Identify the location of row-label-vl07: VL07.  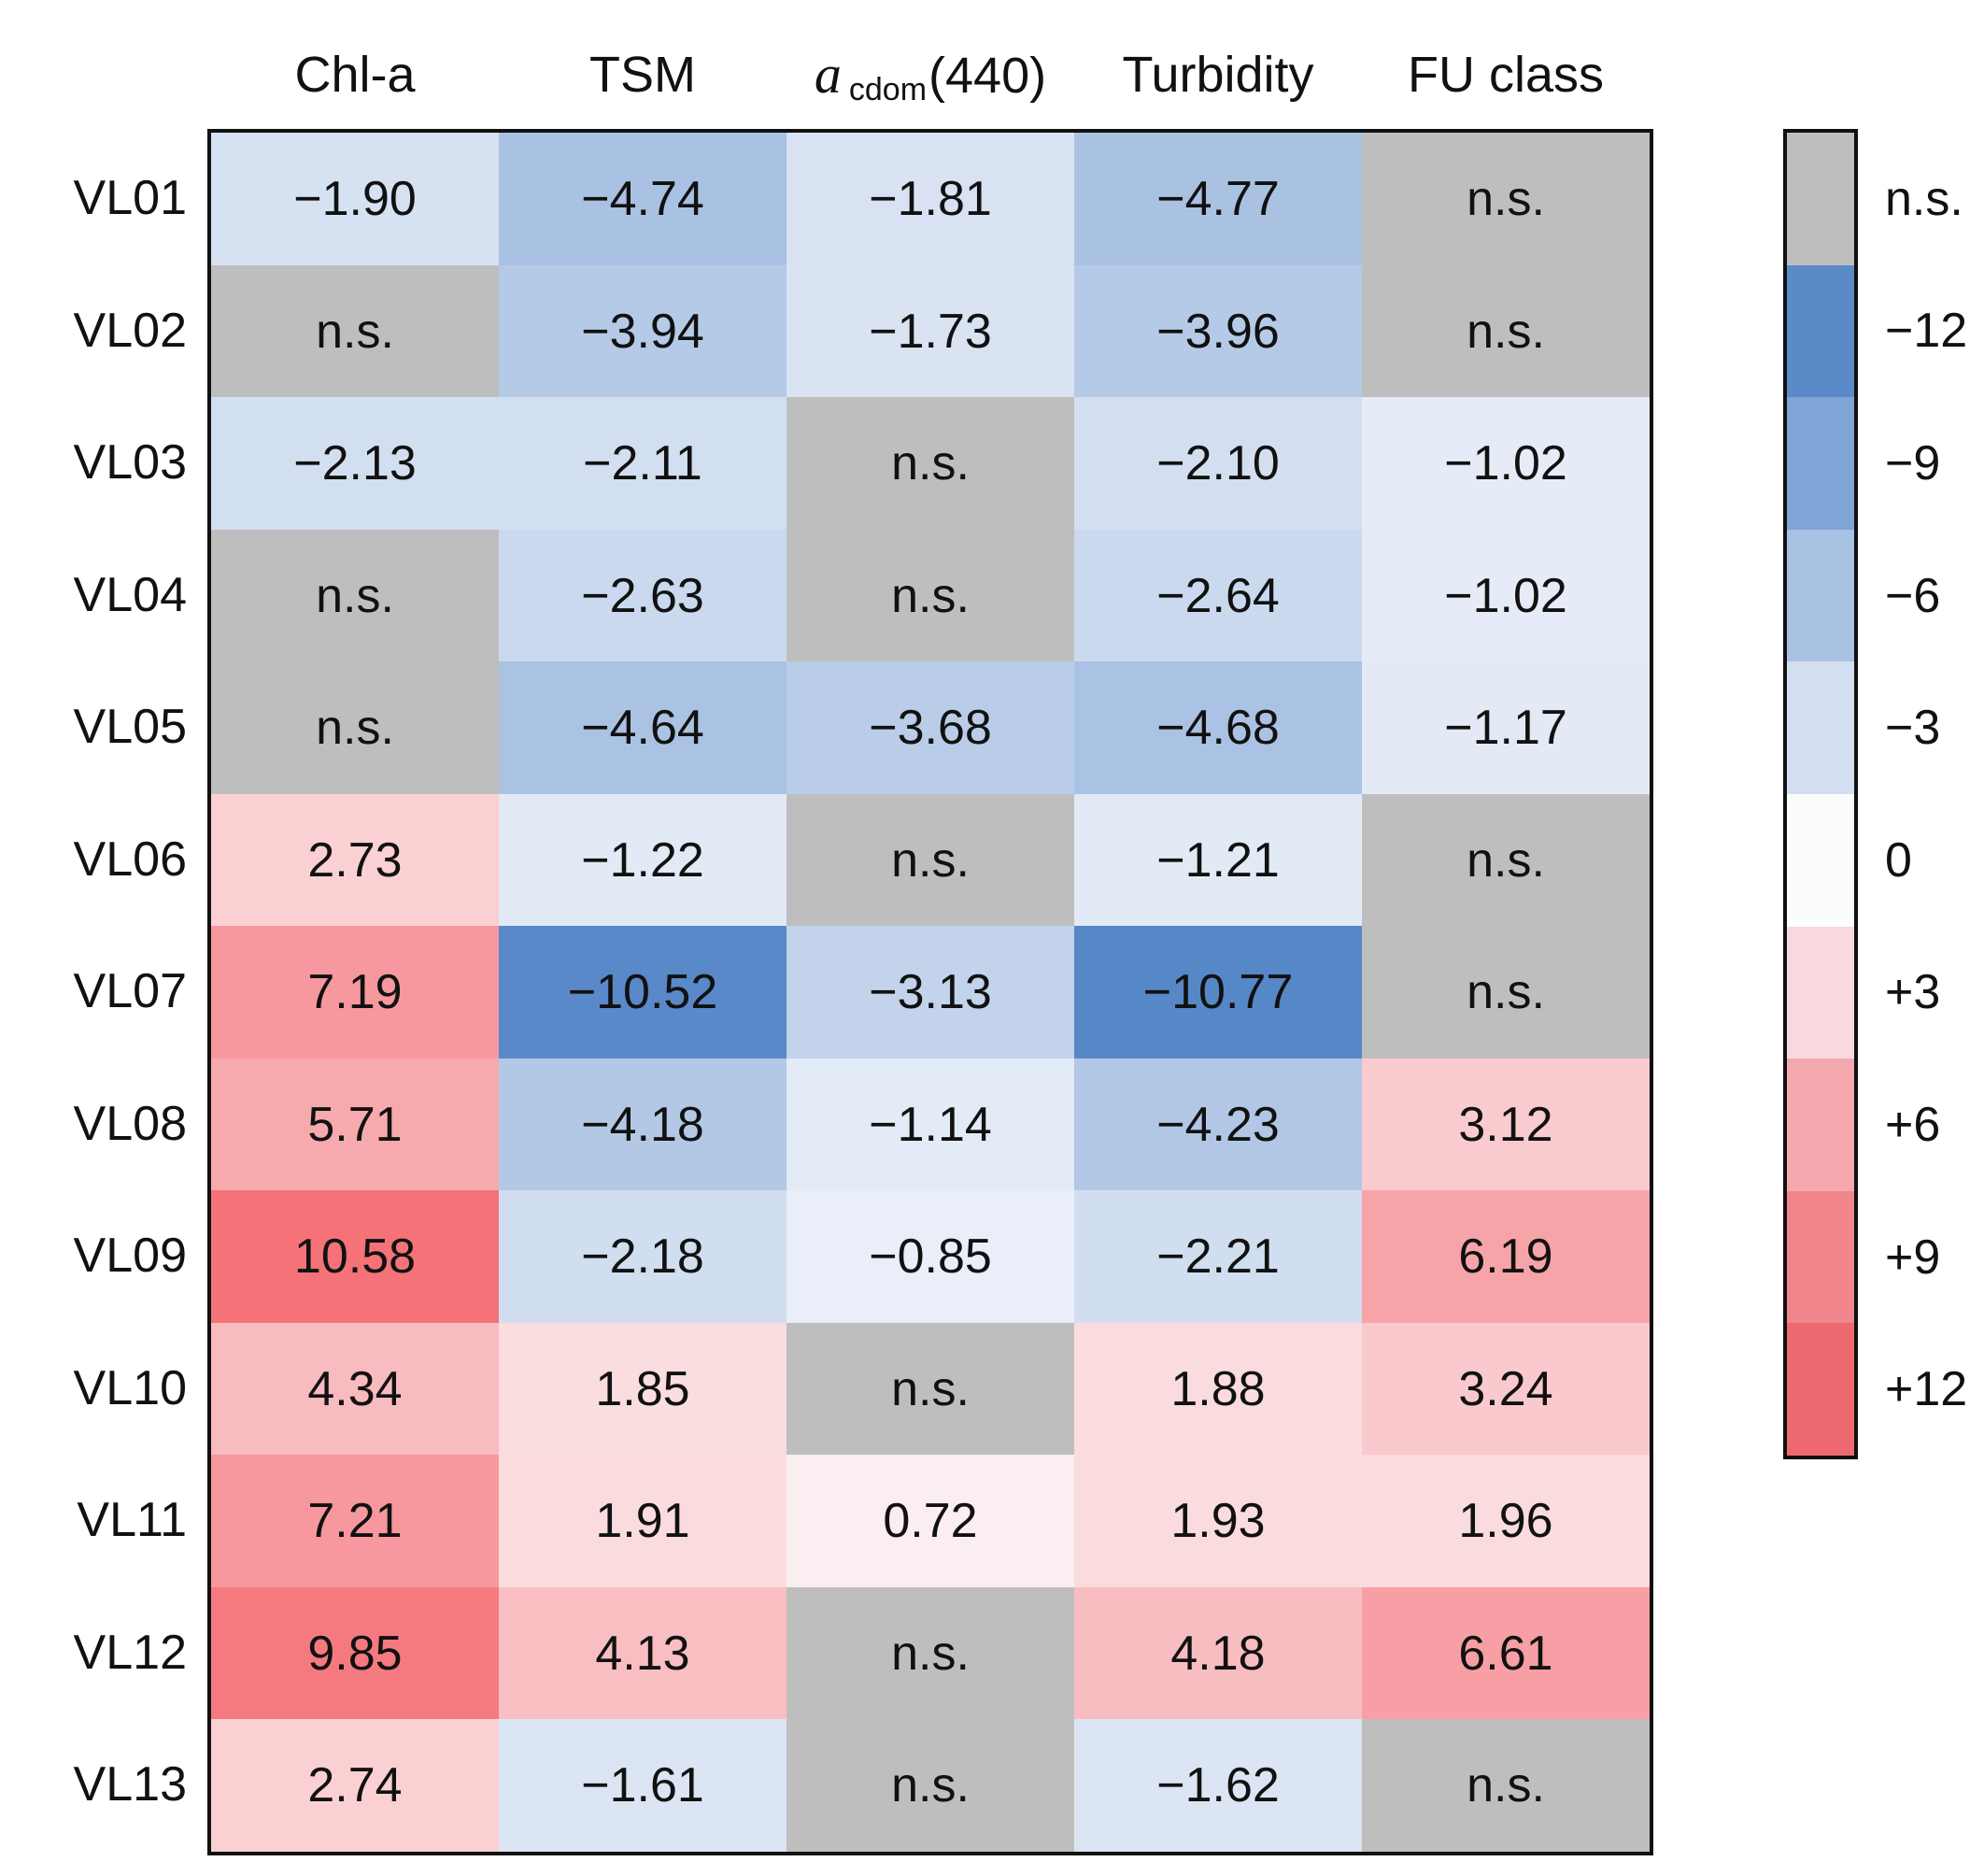
(130, 991).